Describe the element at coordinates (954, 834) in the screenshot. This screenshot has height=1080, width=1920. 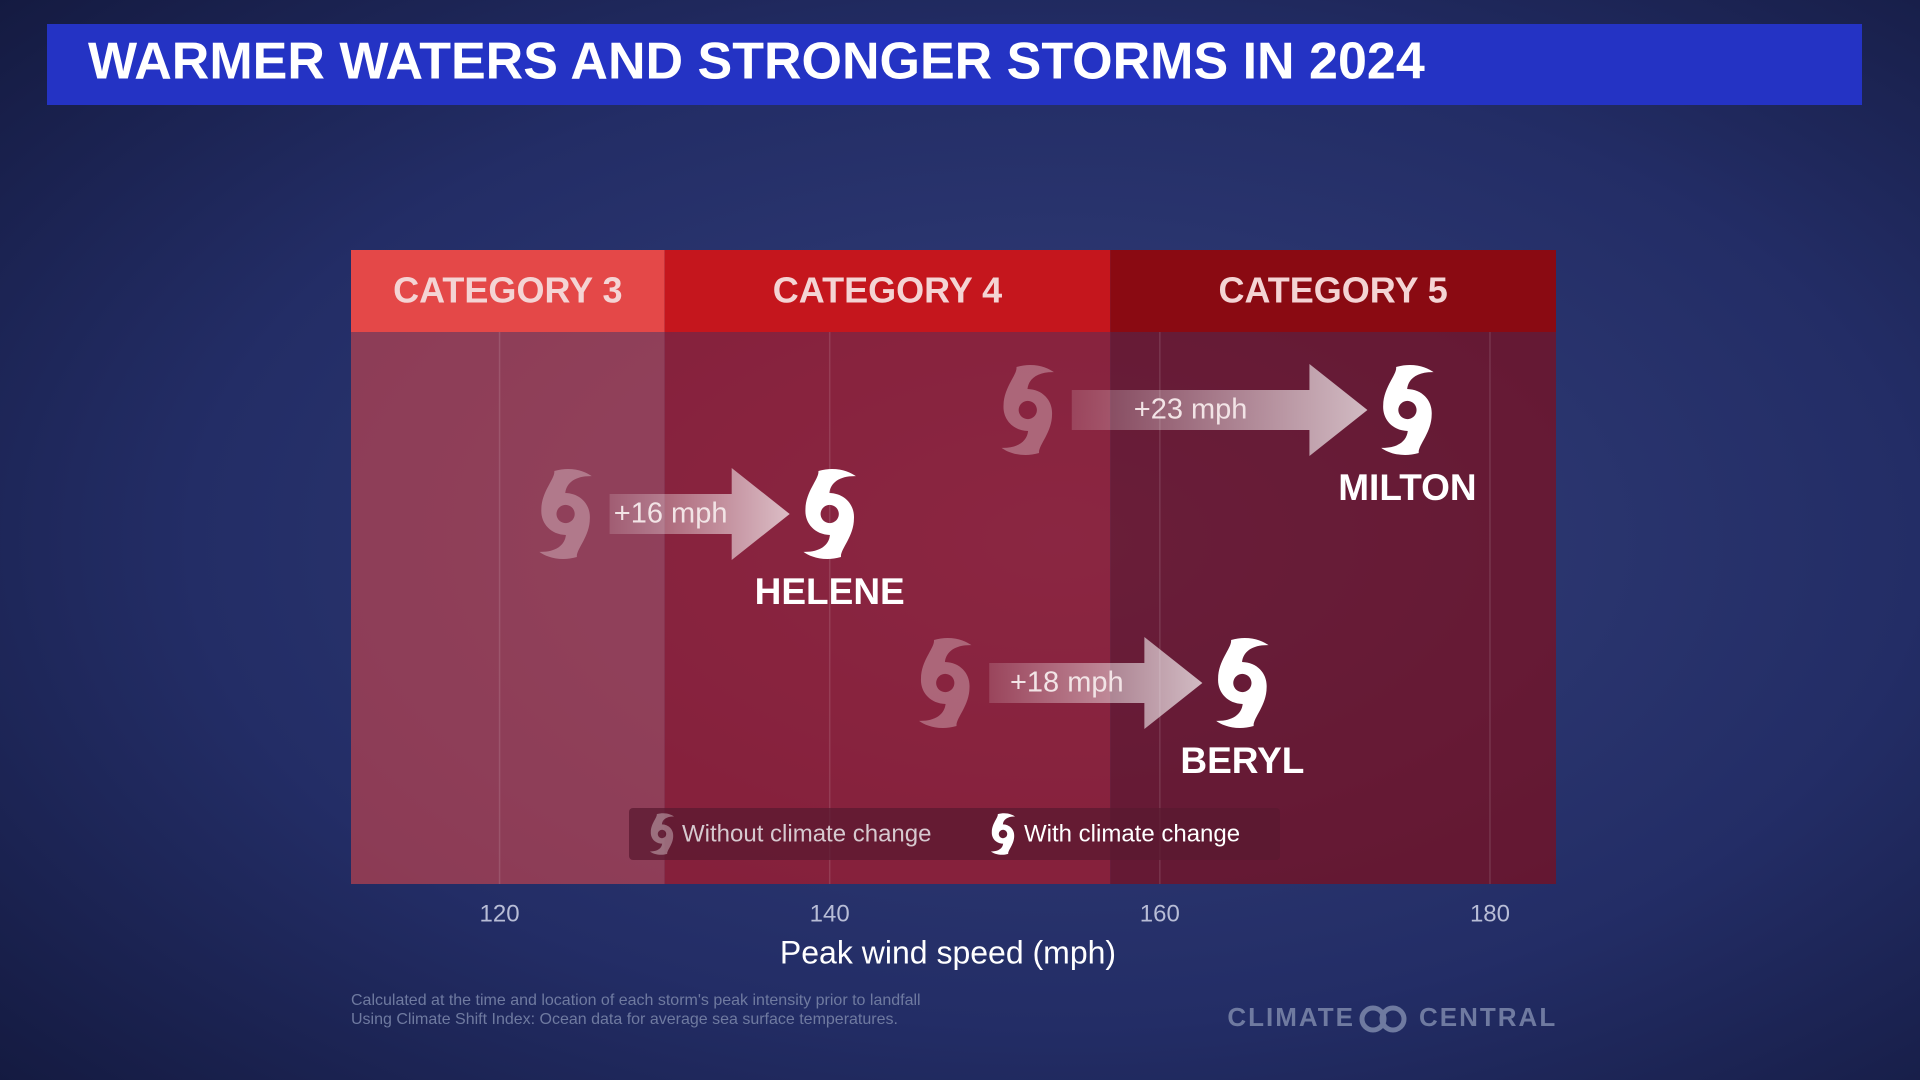
I see `legend-box` at that location.